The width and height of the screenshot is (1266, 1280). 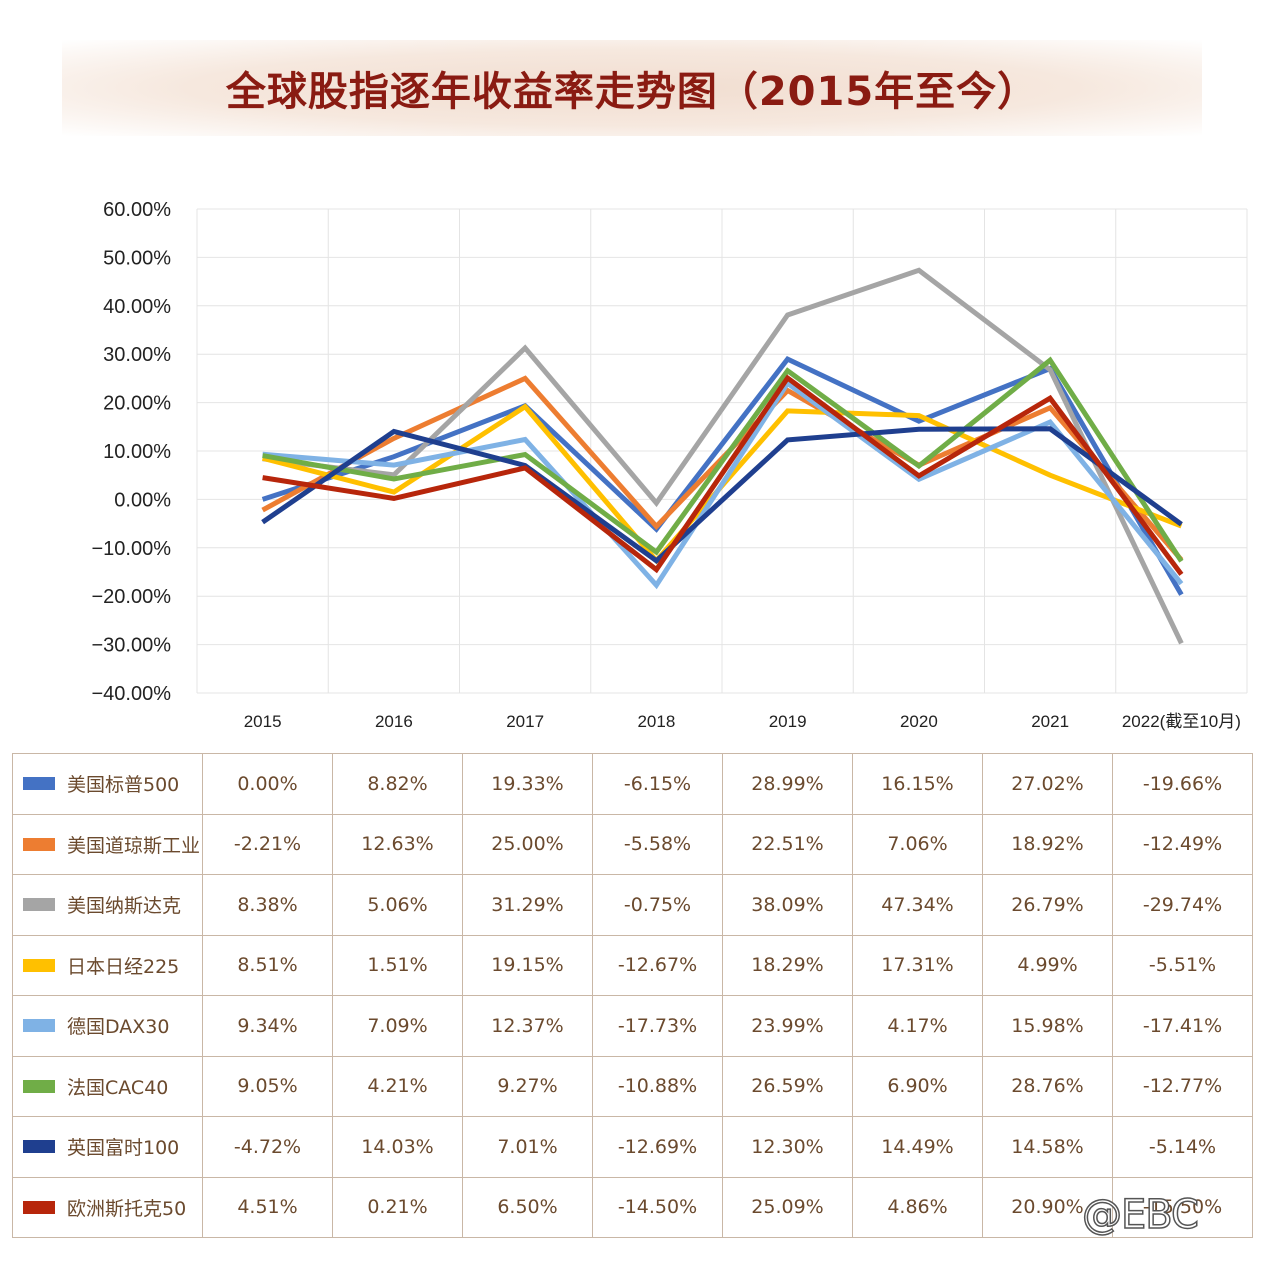 What do you see at coordinates (1181, 721) in the screenshot?
I see `x-tick-label: 2022(截至10月)` at bounding box center [1181, 721].